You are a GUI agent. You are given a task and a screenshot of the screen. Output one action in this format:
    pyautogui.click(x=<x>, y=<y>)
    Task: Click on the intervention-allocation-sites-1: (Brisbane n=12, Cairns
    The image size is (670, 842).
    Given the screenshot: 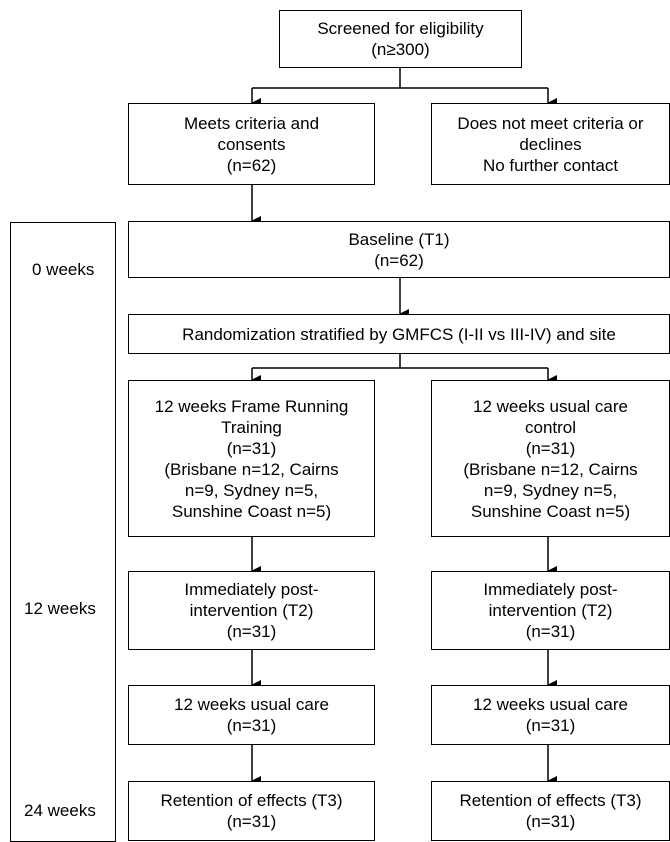 What is the action you would take?
    pyautogui.click(x=251, y=469)
    